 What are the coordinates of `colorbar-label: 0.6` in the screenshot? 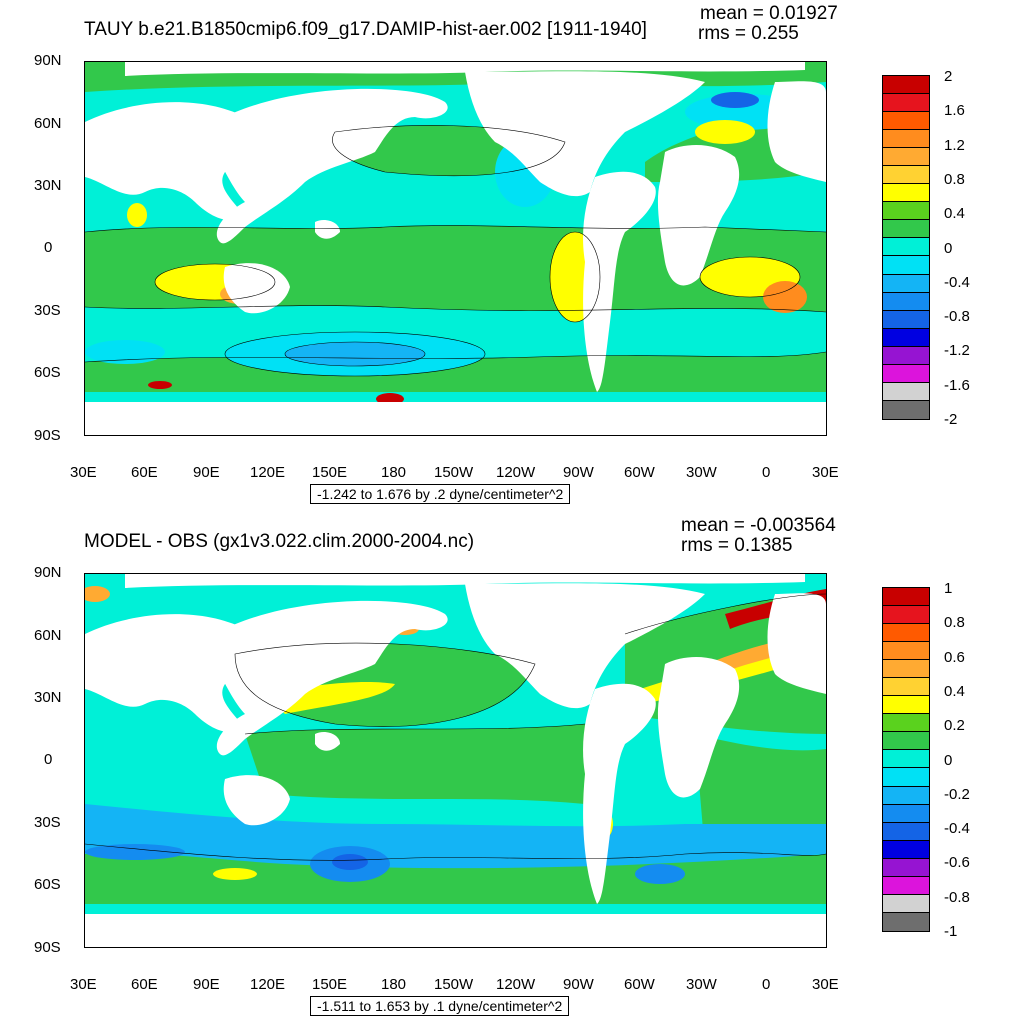 It's located at (954, 657).